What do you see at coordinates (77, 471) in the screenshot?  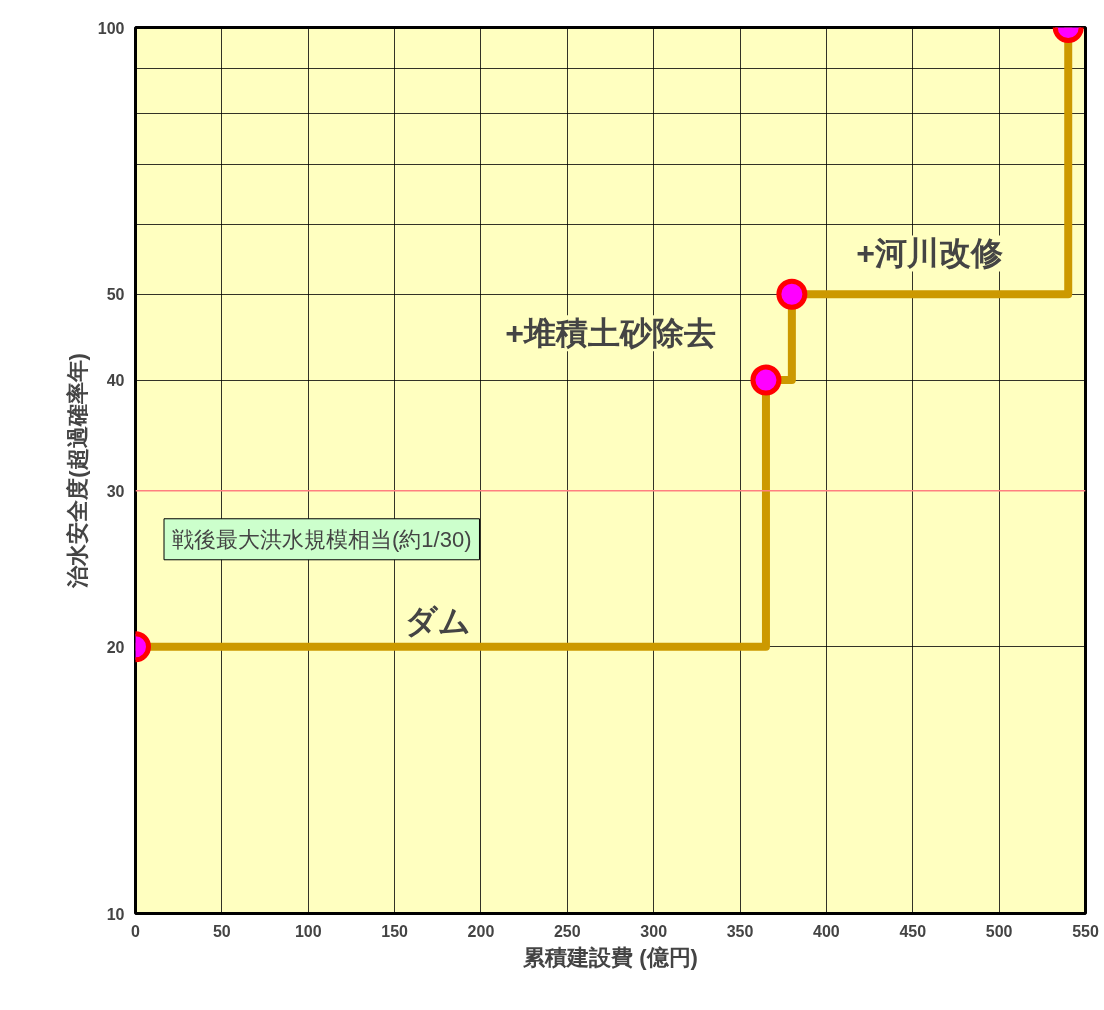 I see `y-axis-title: 治水安全度(超過確率年)` at bounding box center [77, 471].